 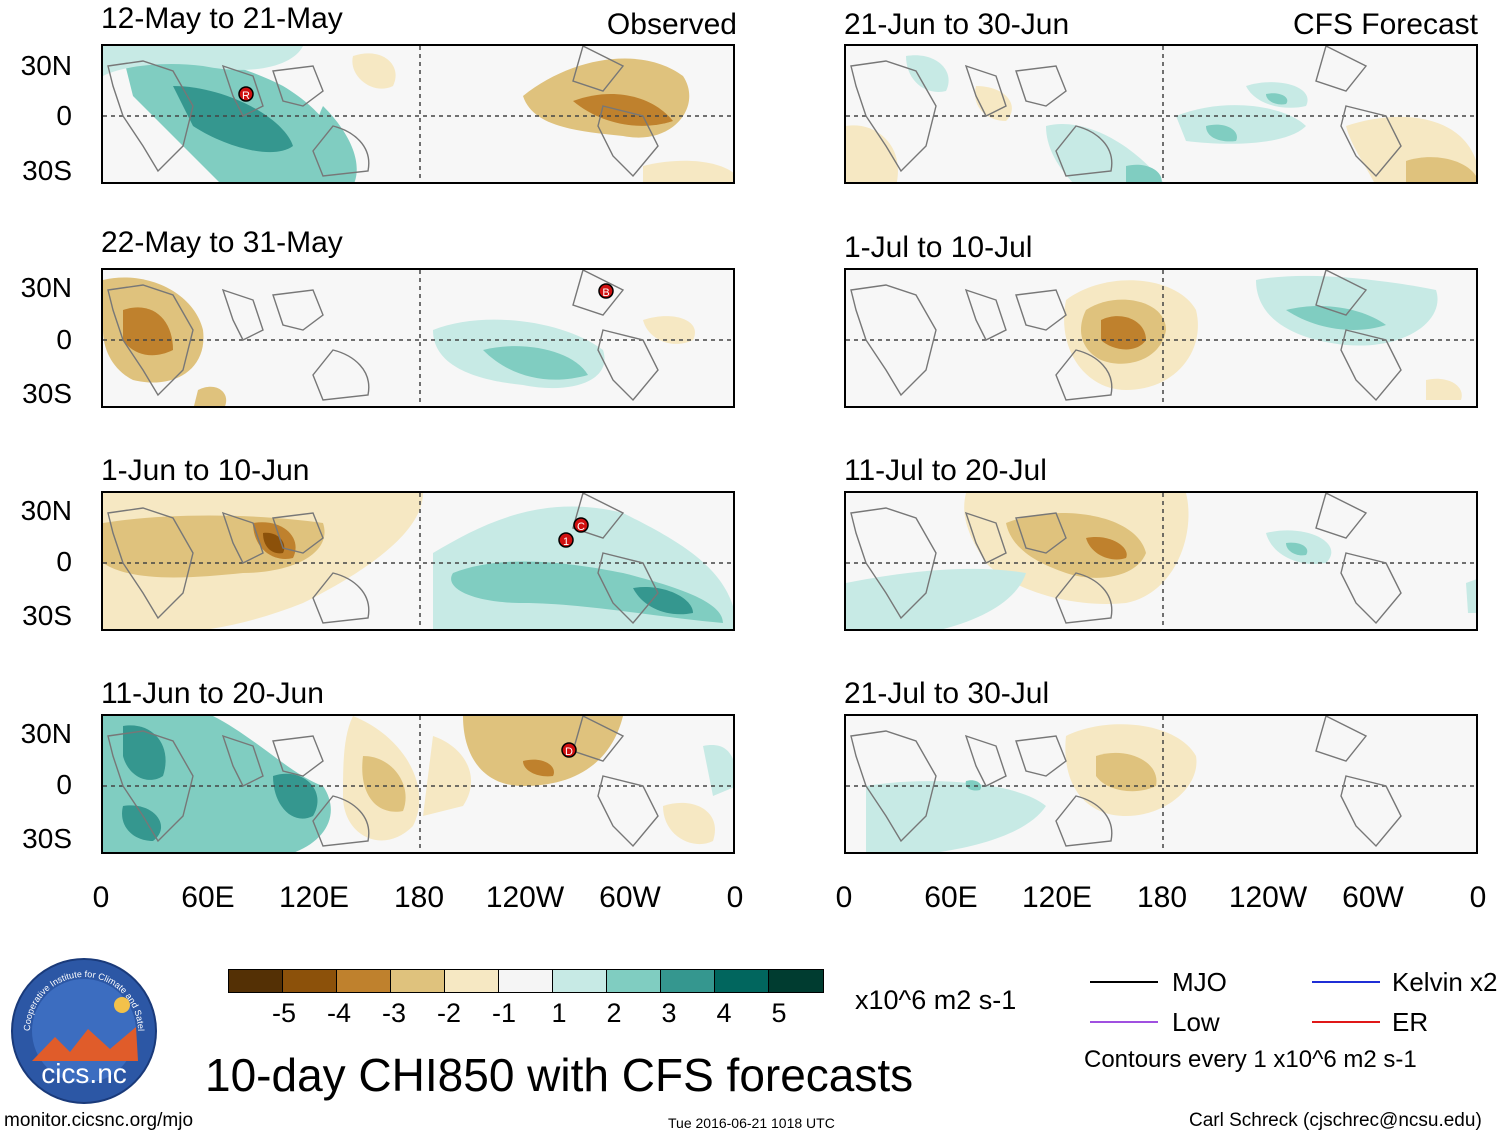 I want to click on panel-tag-observed: Observed, so click(x=671, y=24).